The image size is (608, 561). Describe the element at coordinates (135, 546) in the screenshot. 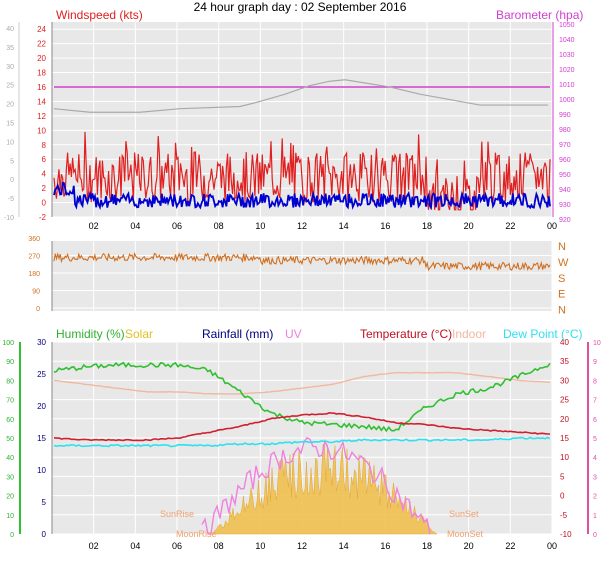

I see `x-tick-label: 04` at that location.